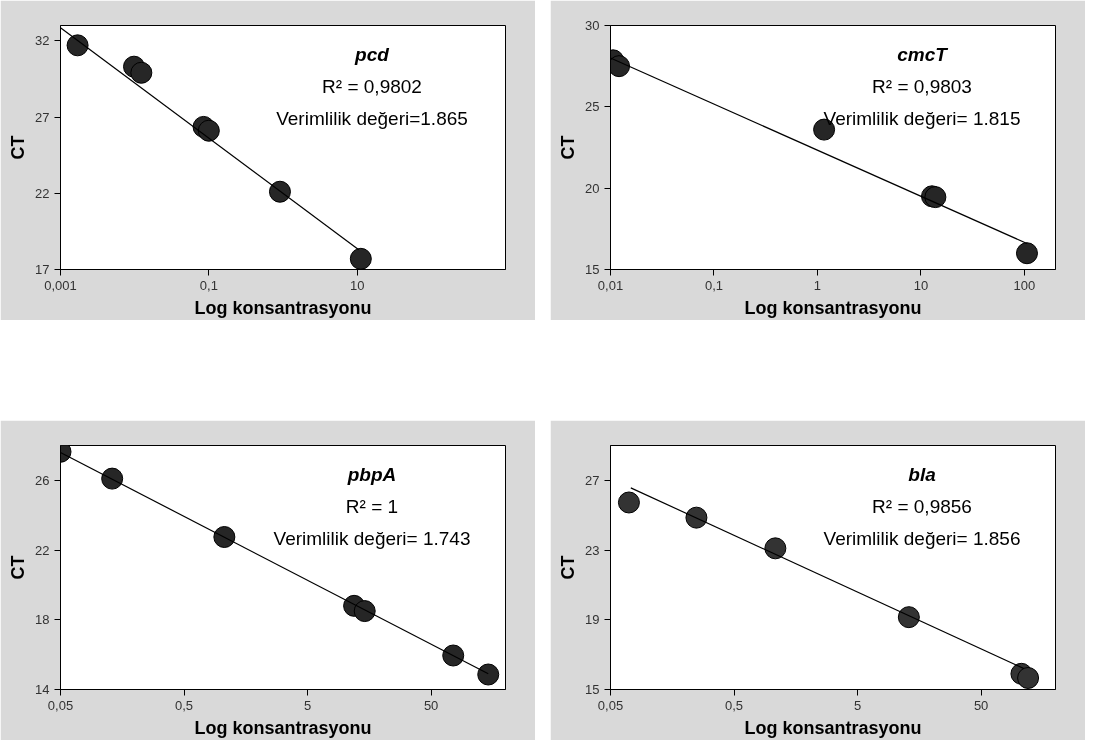 The height and width of the screenshot is (752, 1119). Describe the element at coordinates (42, 689) in the screenshot. I see `y-tick-label: 14` at that location.